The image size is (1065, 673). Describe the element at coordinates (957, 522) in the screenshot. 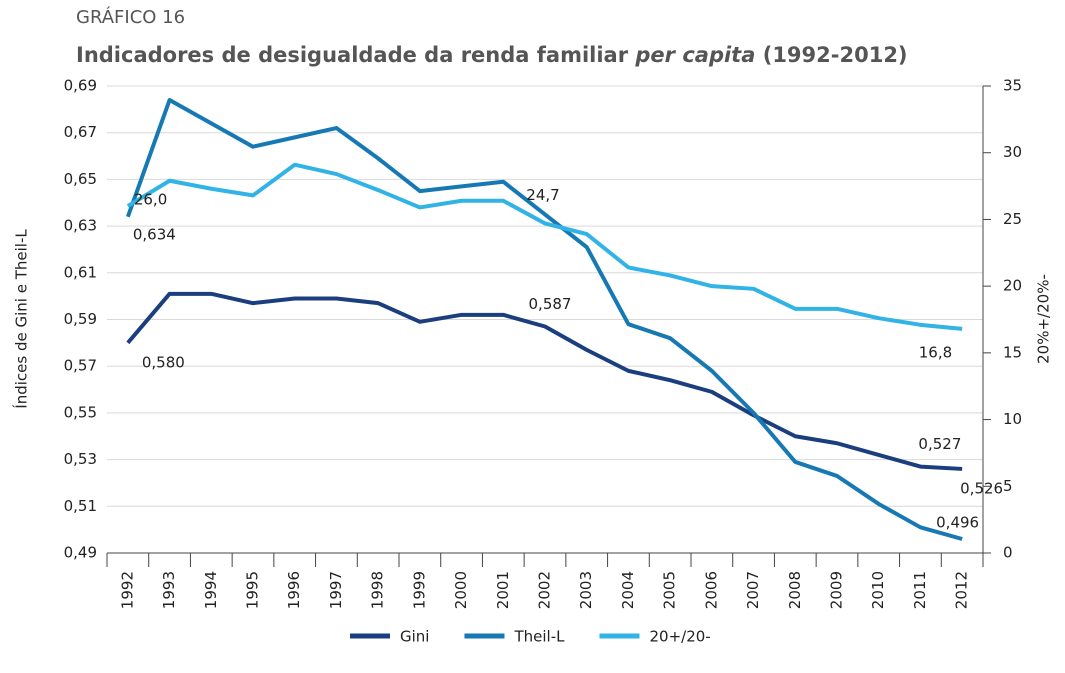

I see `data-label: 0,496` at that location.